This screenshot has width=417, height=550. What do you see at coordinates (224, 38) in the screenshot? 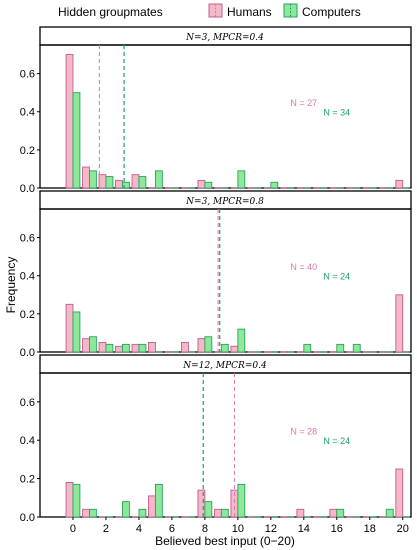
I see `panel-1-strip-label: N=3, MPCR=0.4` at bounding box center [224, 38].